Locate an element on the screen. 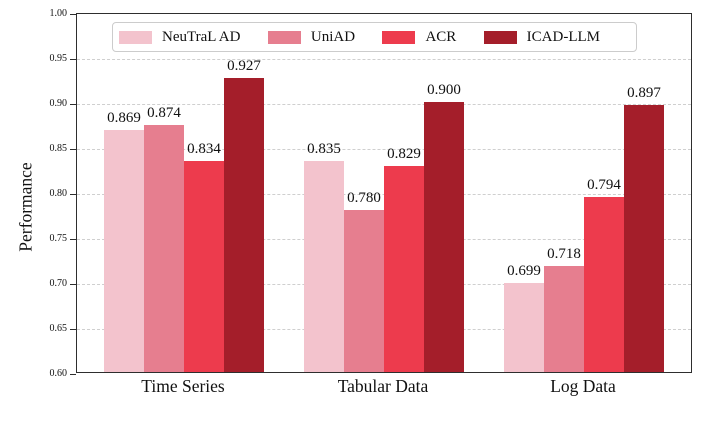  x-tick-label: Time Series is located at coordinates (183, 386).